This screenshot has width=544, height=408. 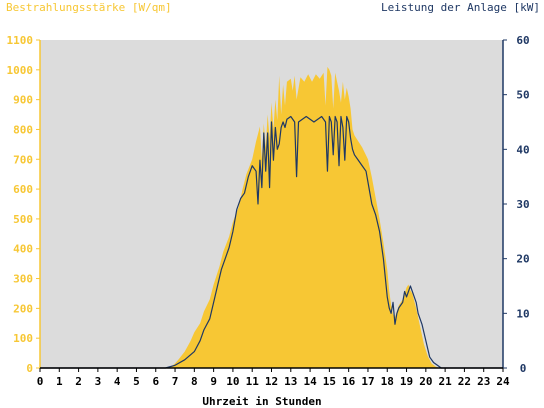 What do you see at coordinates (23, 279) in the screenshot?
I see `left-tick-label: 300` at bounding box center [23, 279].